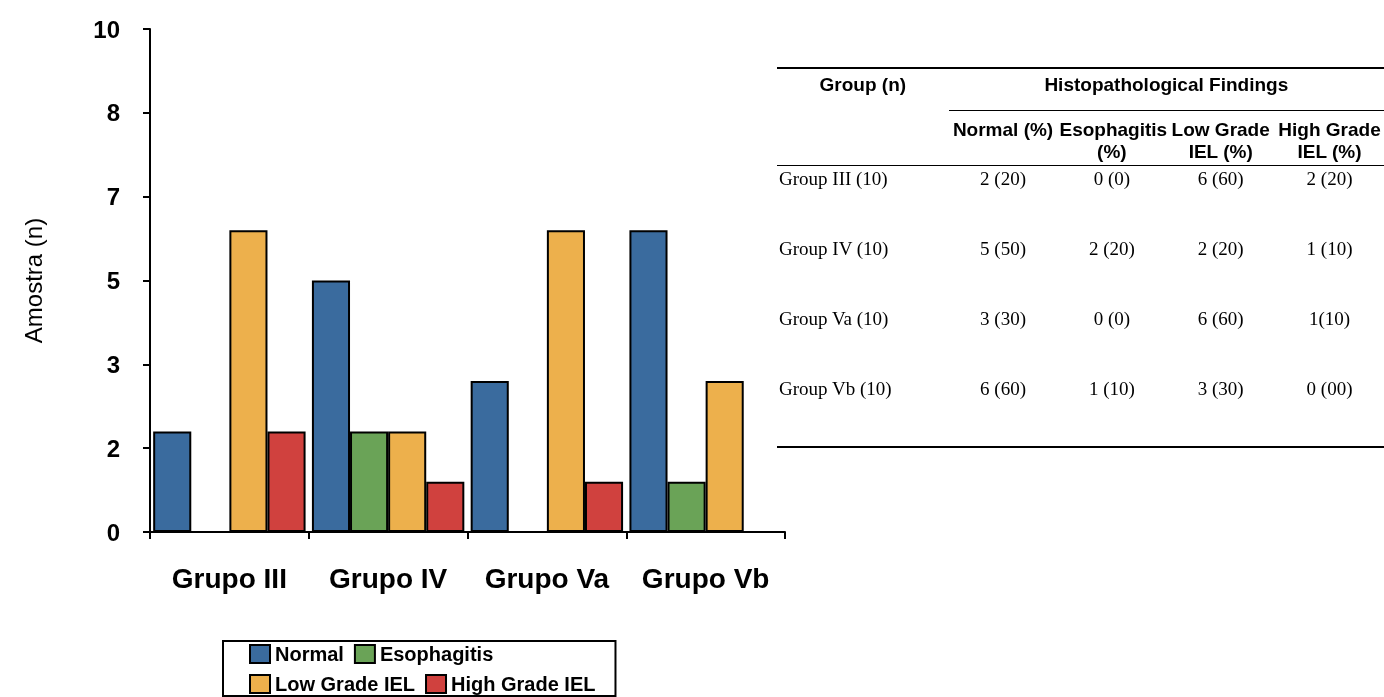 Image resolution: width=1384 pixels, height=697 pixels. I want to click on text: 5 (50), so click(1003, 248).